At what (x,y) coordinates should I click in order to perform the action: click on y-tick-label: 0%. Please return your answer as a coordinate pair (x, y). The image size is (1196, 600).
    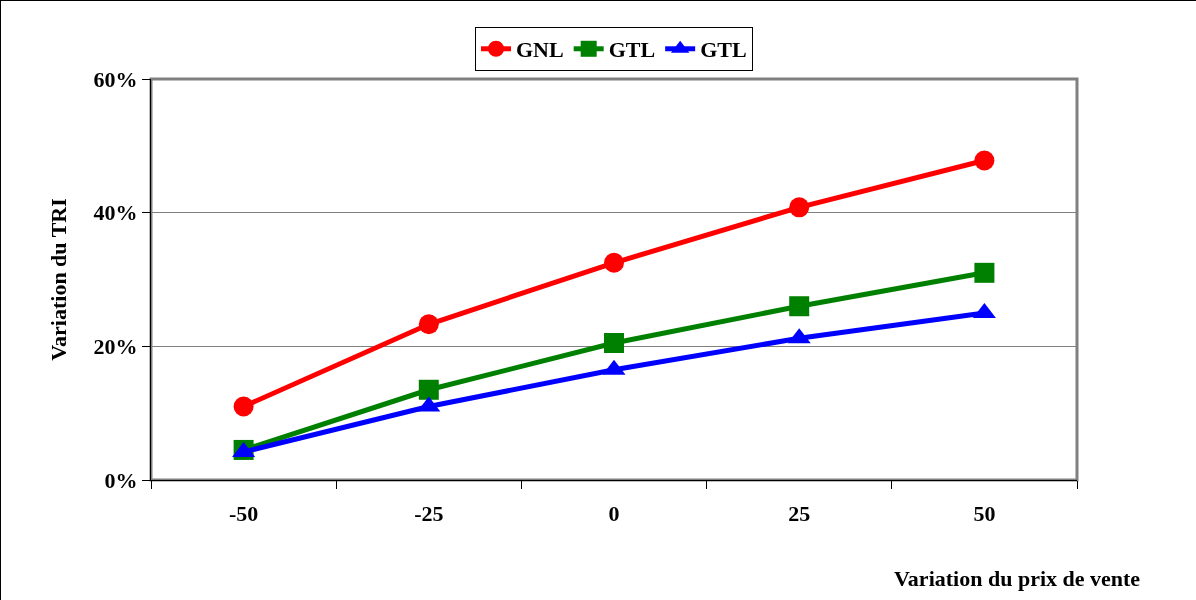
    Looking at the image, I should click on (121, 480).